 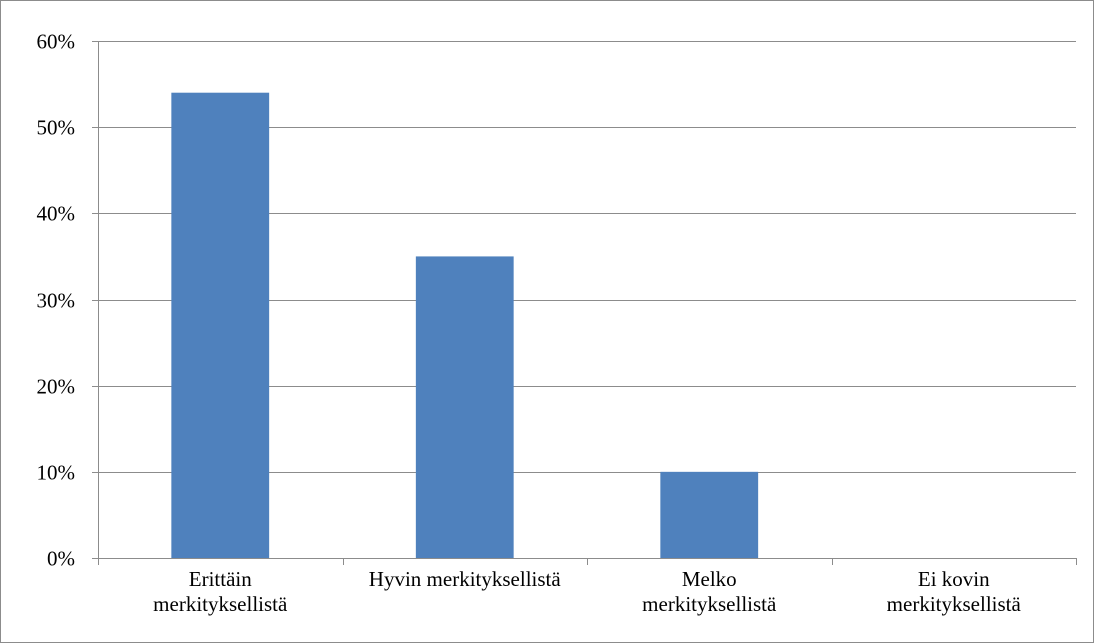 I want to click on y-tick-labels: 0% 10% 20% 30% 40% 50% 60%, so click(x=56, y=300).